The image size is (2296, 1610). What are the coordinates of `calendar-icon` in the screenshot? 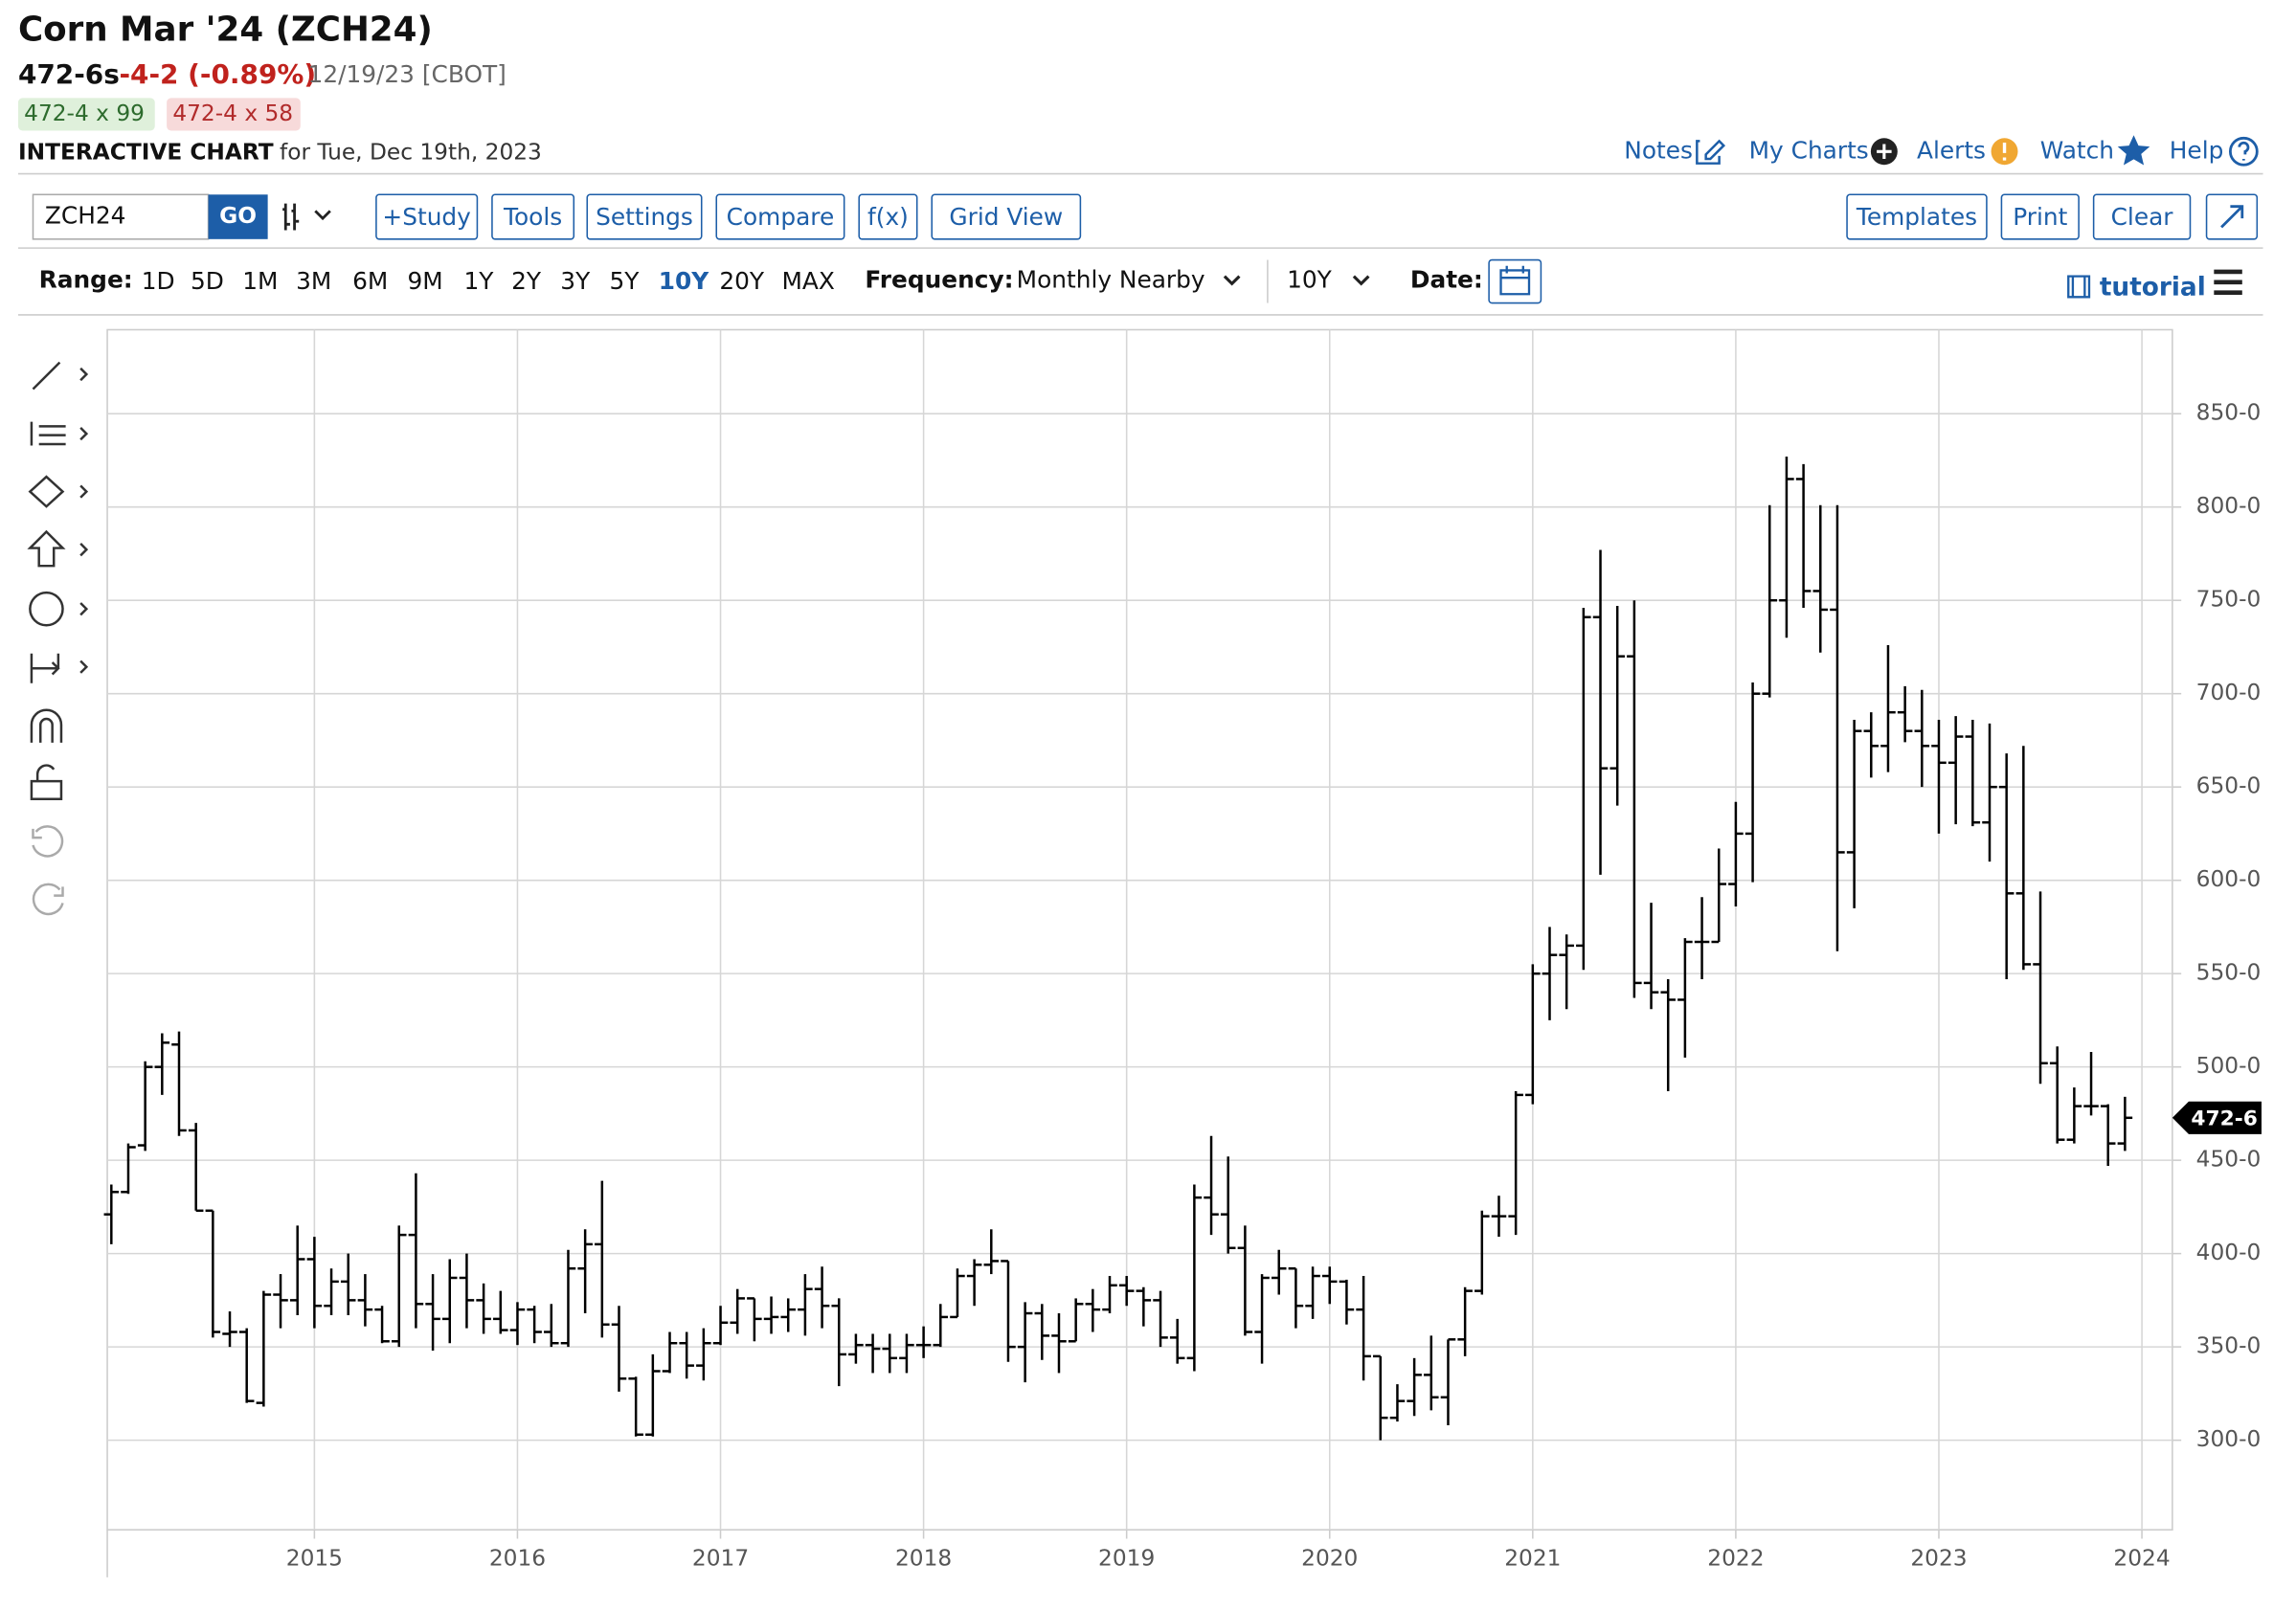 It's located at (1515, 280).